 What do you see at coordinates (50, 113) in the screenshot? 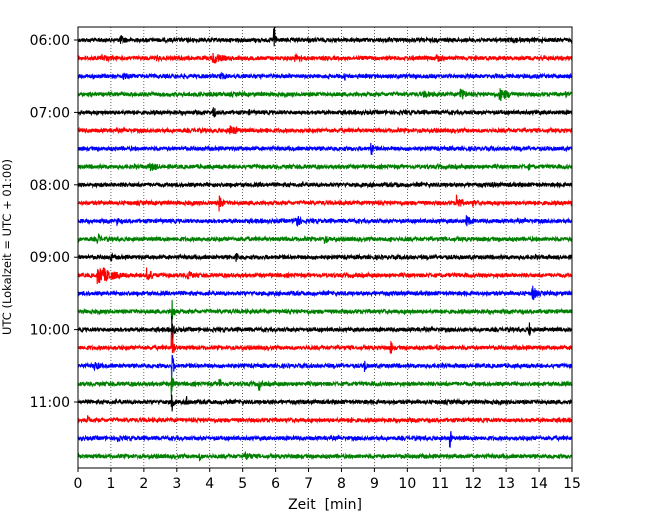
I see `y-tick-label: 07:00` at bounding box center [50, 113].